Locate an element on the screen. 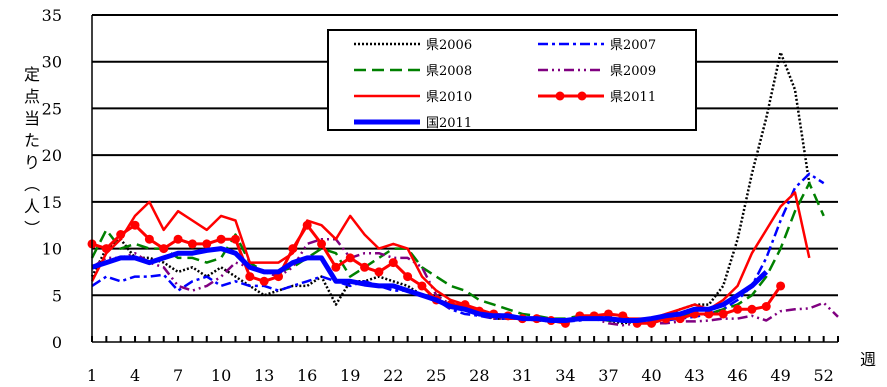  x-axis-label: 週 is located at coordinates (868, 359).